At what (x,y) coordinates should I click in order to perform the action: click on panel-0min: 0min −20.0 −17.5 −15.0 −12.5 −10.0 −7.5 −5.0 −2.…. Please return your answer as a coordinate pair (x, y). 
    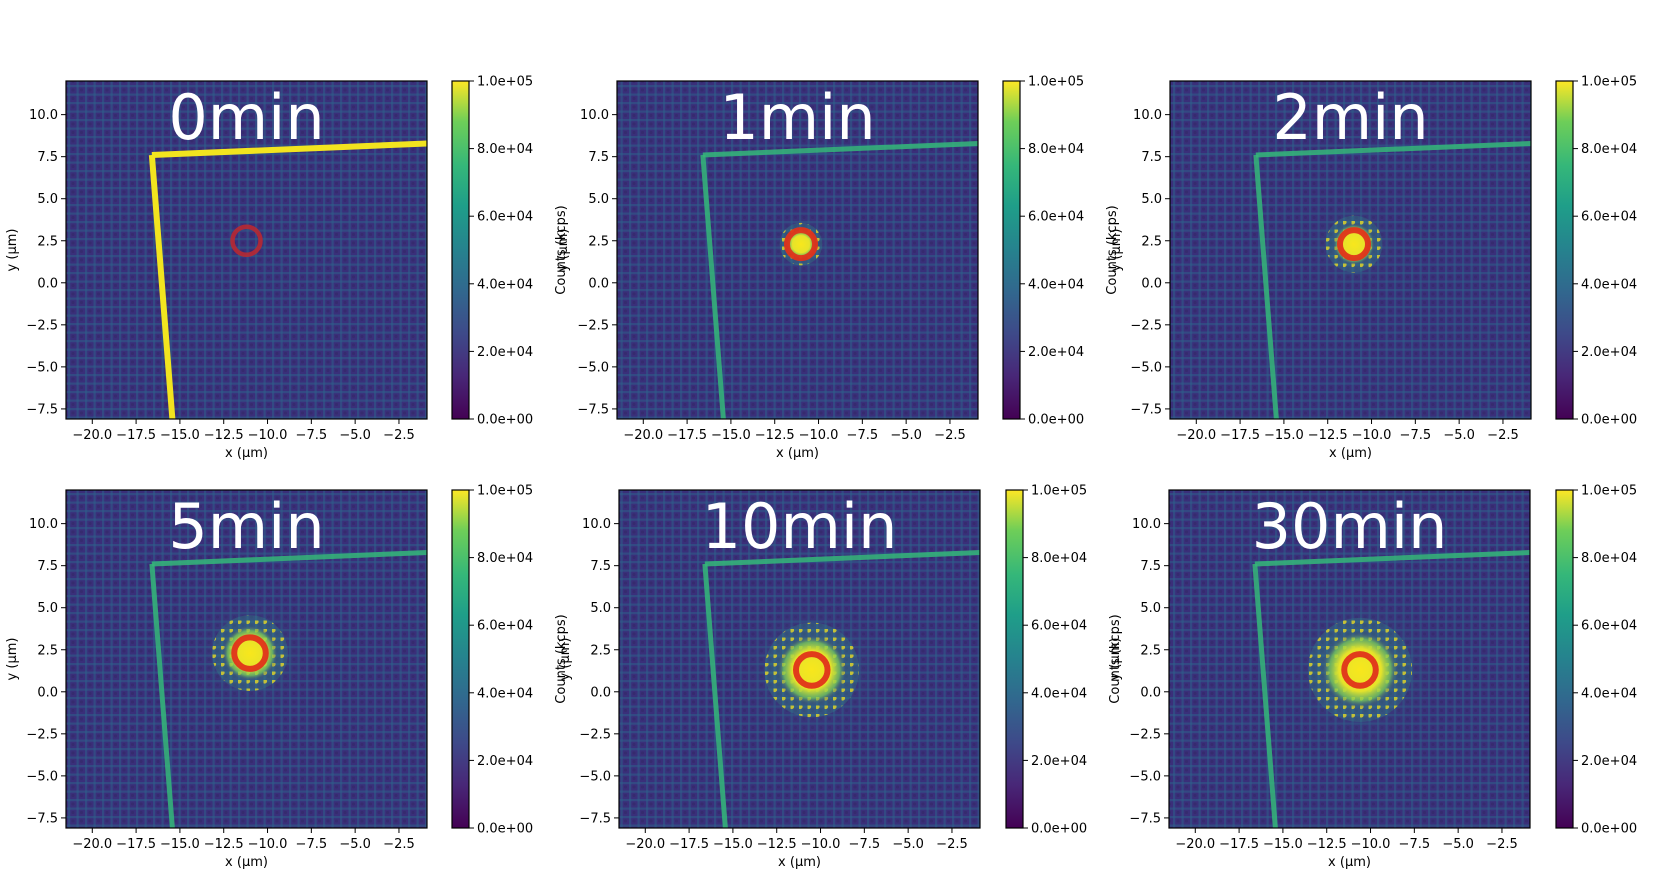
    Looking at the image, I should click on (287, 268).